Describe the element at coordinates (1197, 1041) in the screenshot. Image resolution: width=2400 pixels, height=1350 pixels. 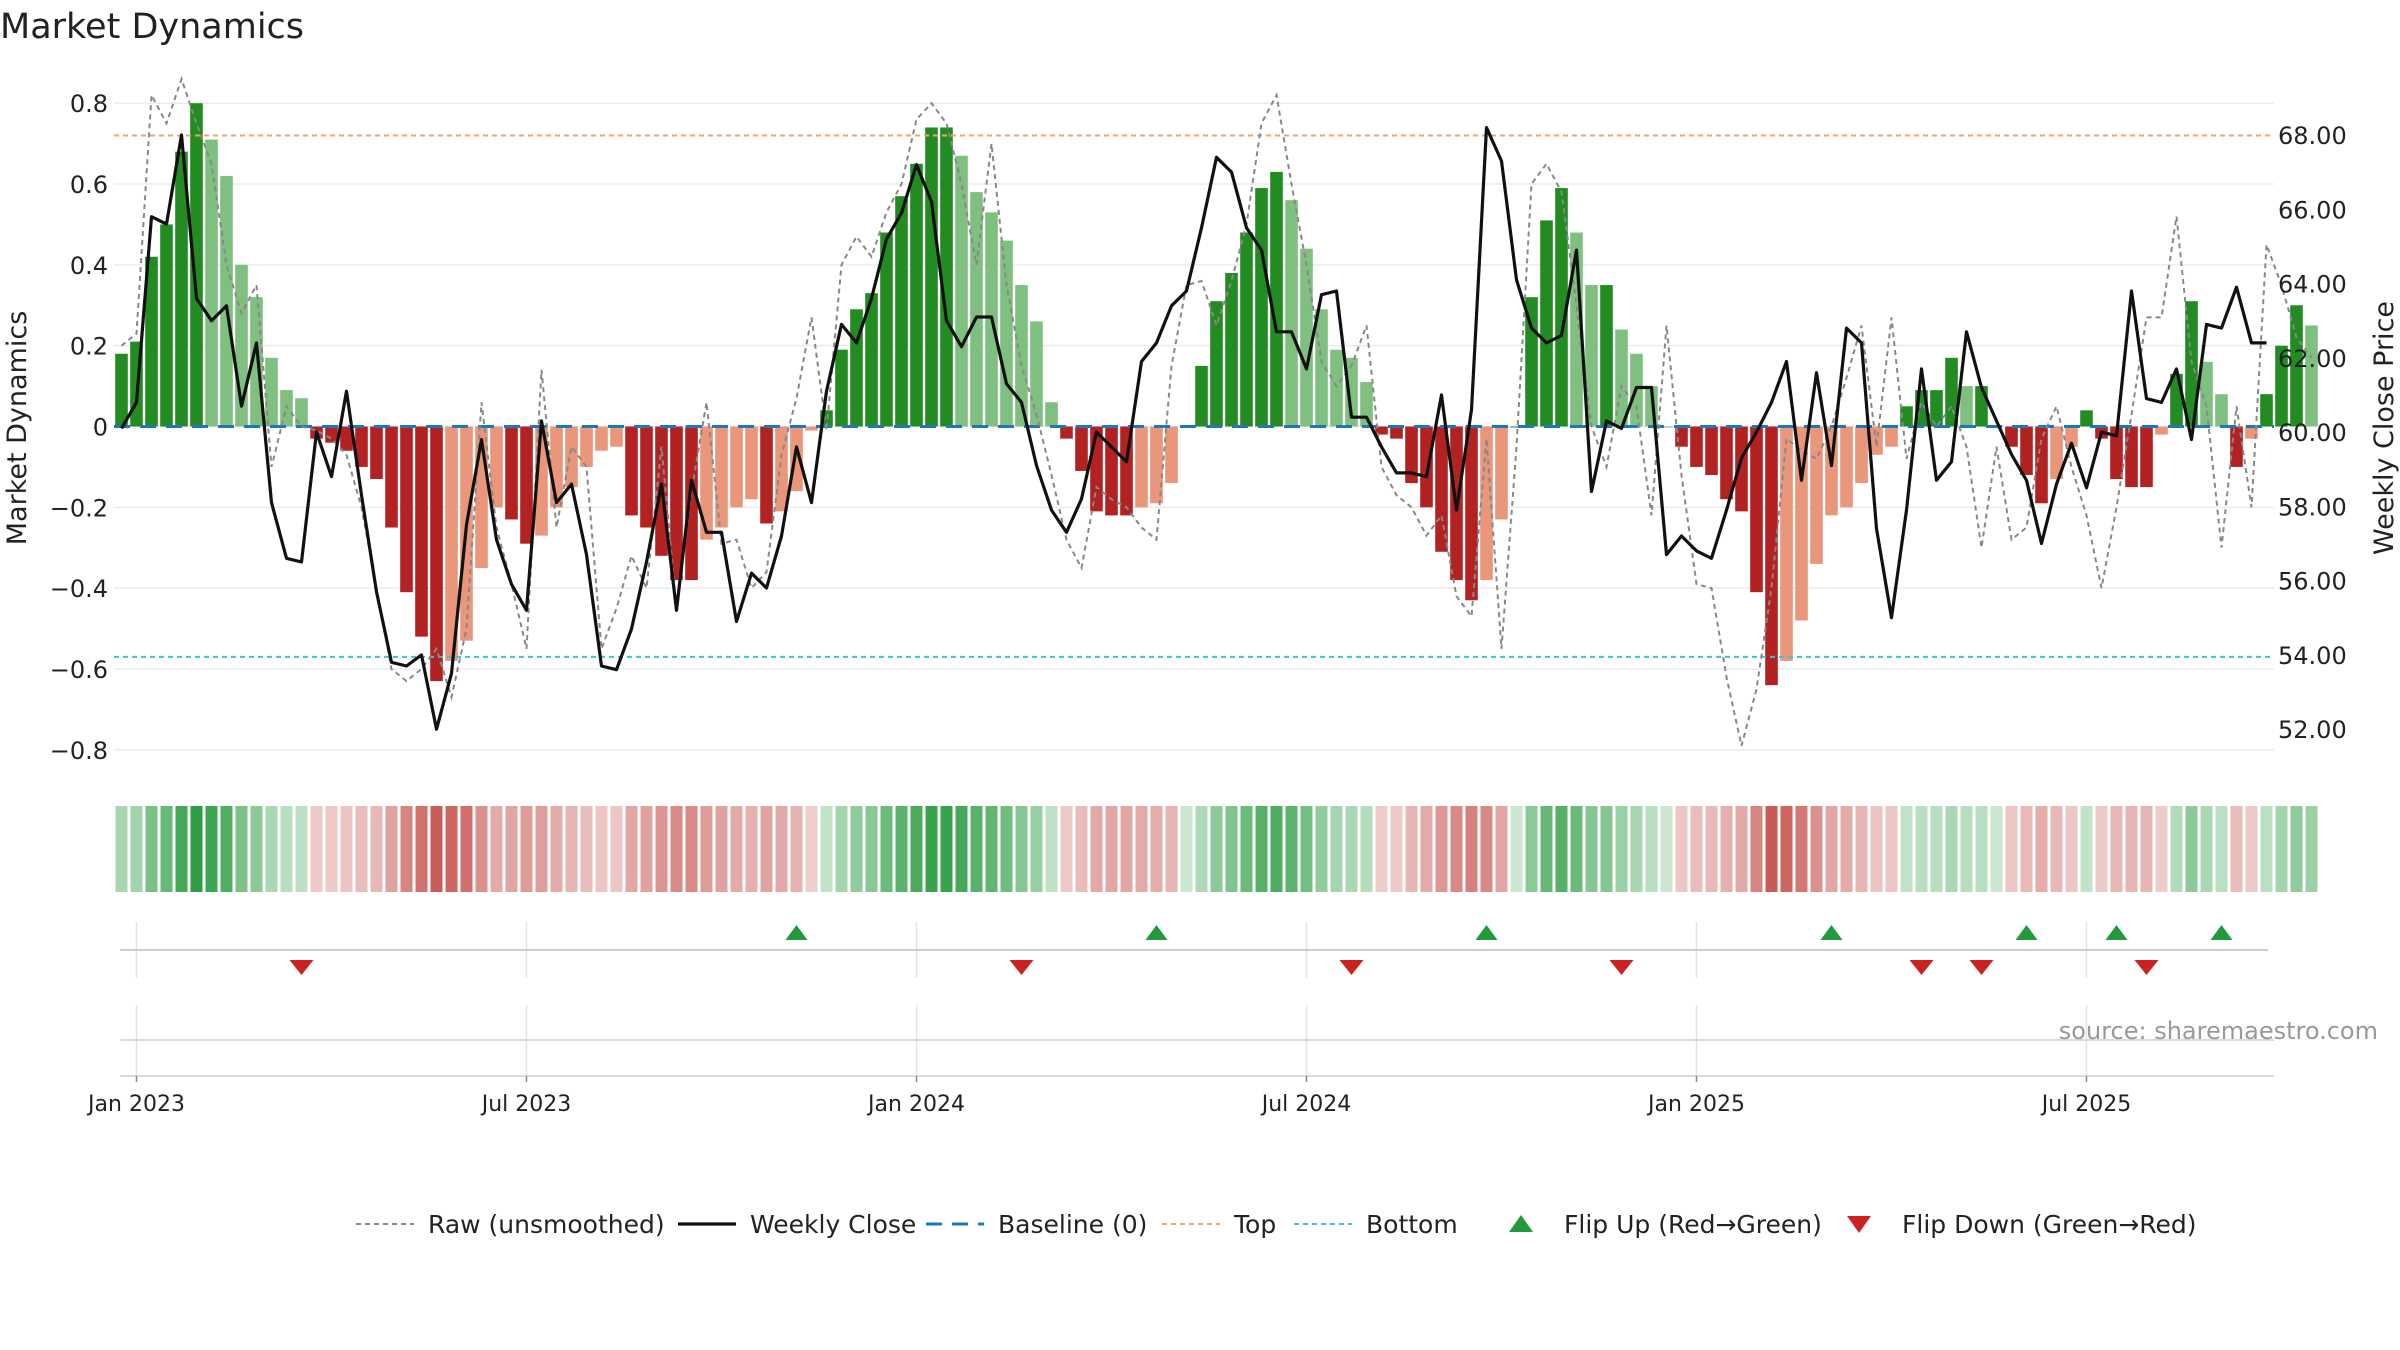
I see `empty-bottom-panel` at that location.